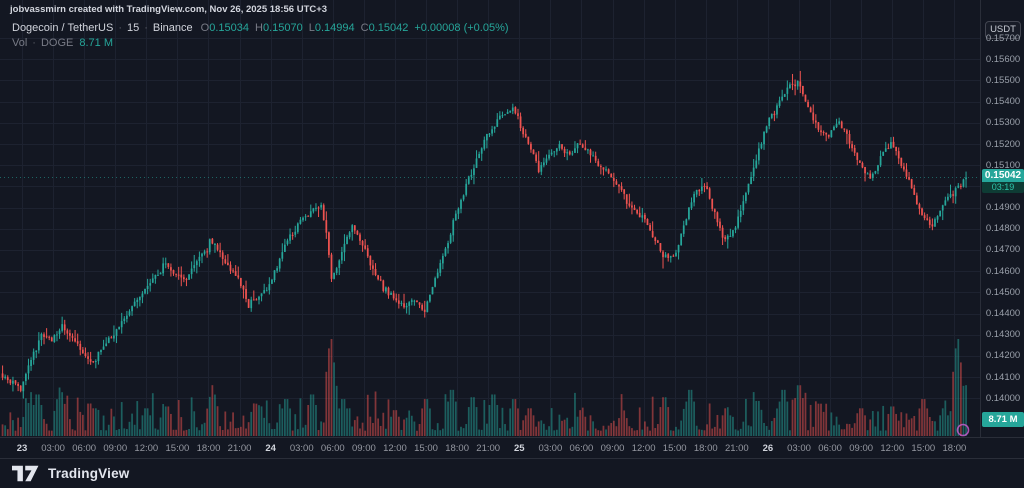 This screenshot has height=488, width=1024. What do you see at coordinates (1003, 187) in the screenshot?
I see `bar-countdown: 03:19` at bounding box center [1003, 187].